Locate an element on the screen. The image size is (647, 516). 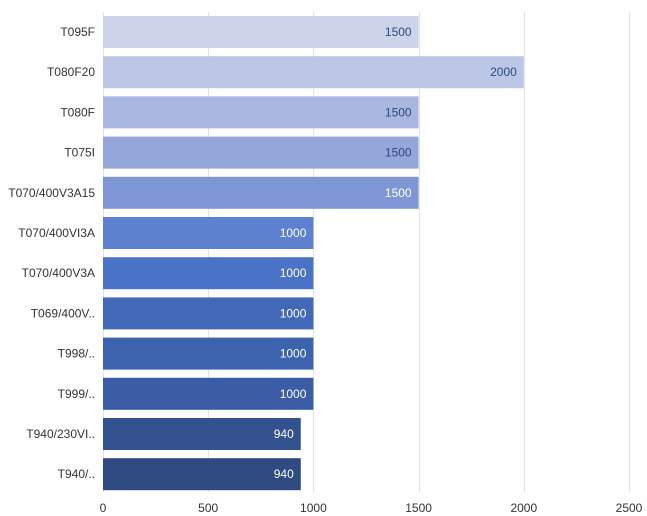
x-tick-label: 1000 is located at coordinates (313, 508).